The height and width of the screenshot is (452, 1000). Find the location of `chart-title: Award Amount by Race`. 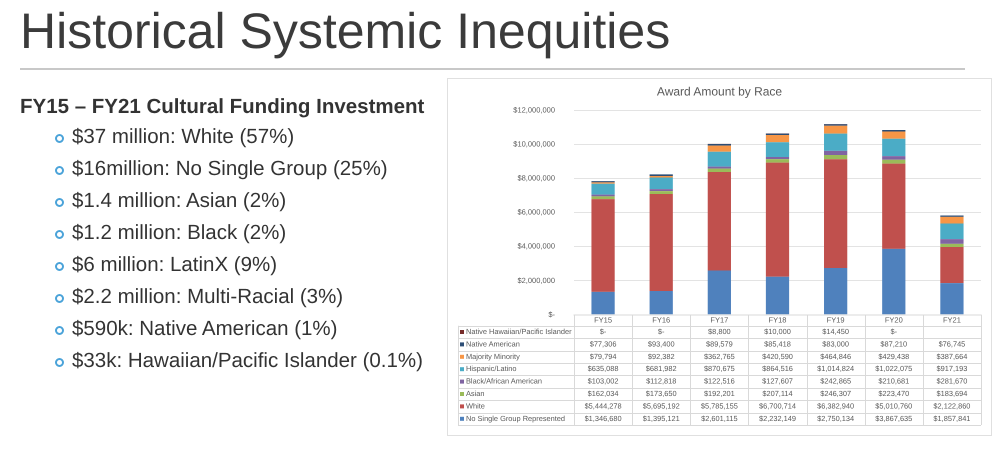

chart-title: Award Amount by Race is located at coordinates (719, 91).